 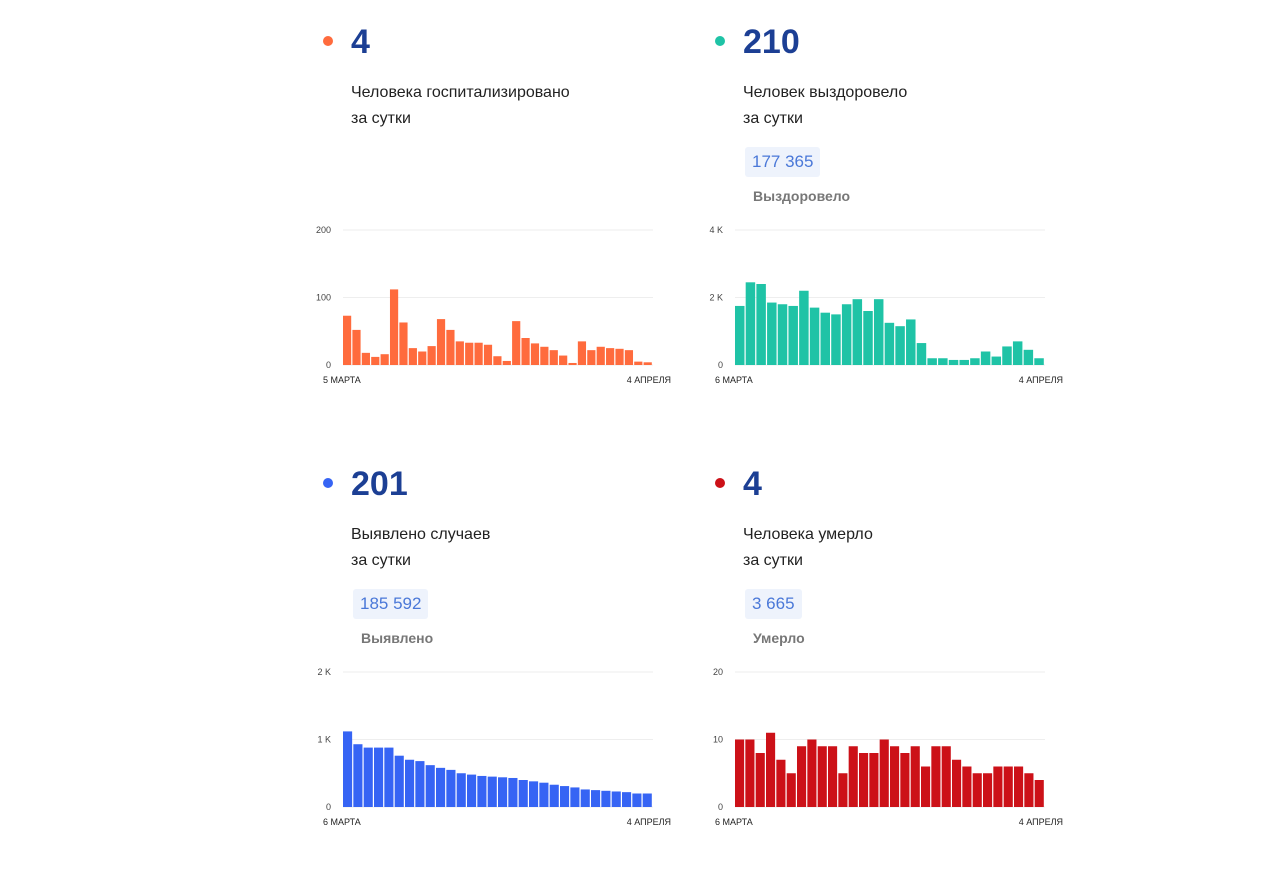 I want to click on y-tick-label: 100, so click(x=323, y=298).